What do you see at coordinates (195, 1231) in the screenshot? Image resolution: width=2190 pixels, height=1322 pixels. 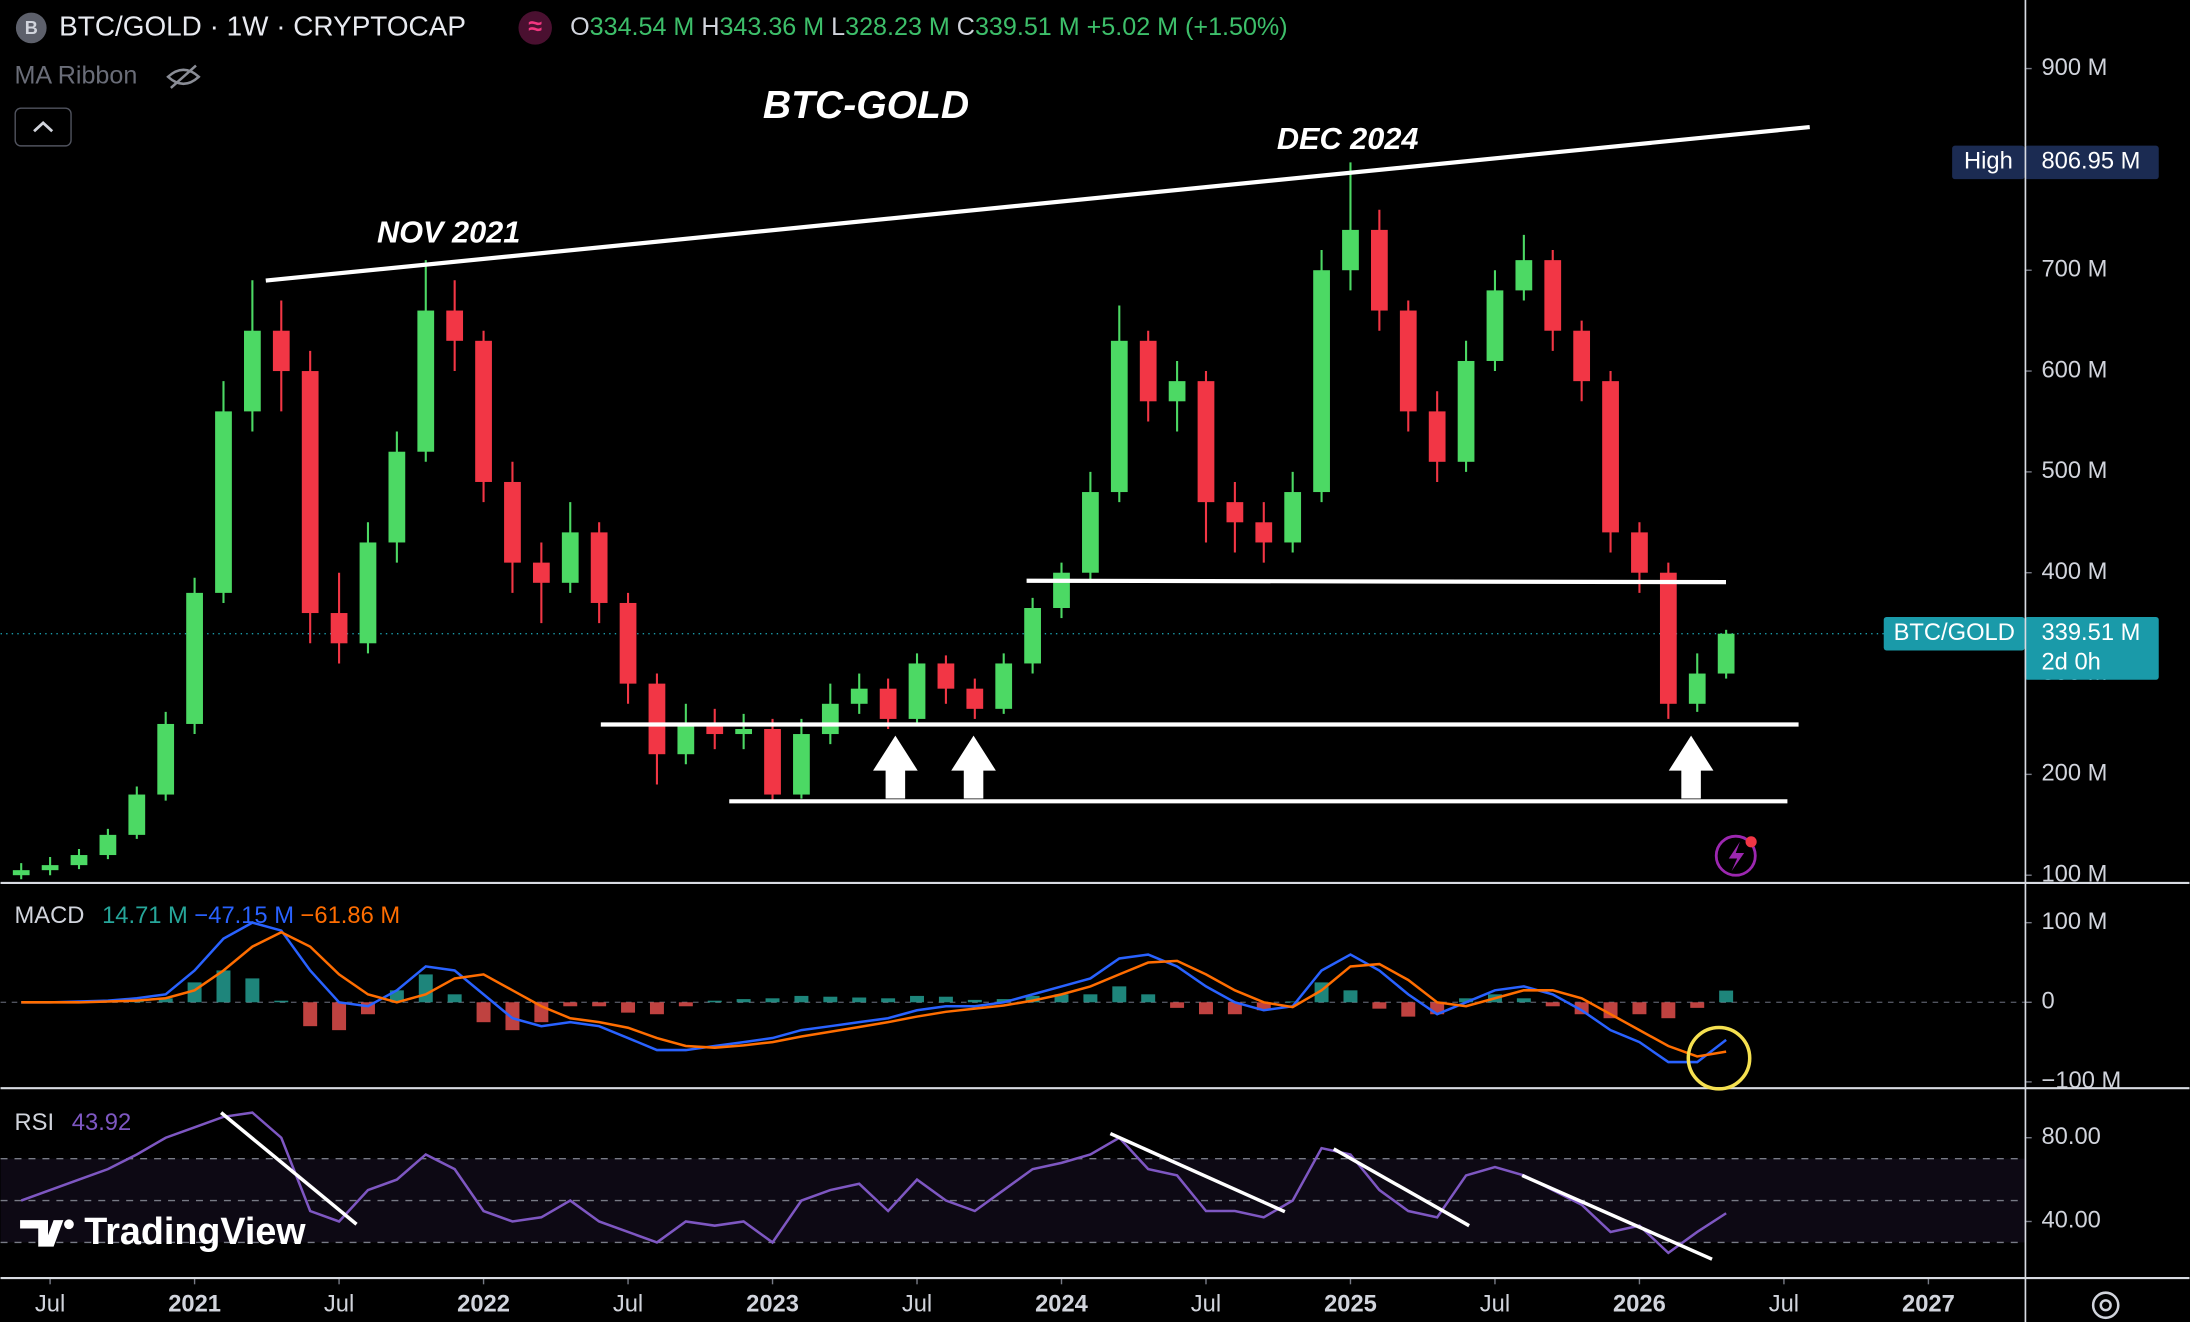 I see `logo-text: TradingView` at bounding box center [195, 1231].